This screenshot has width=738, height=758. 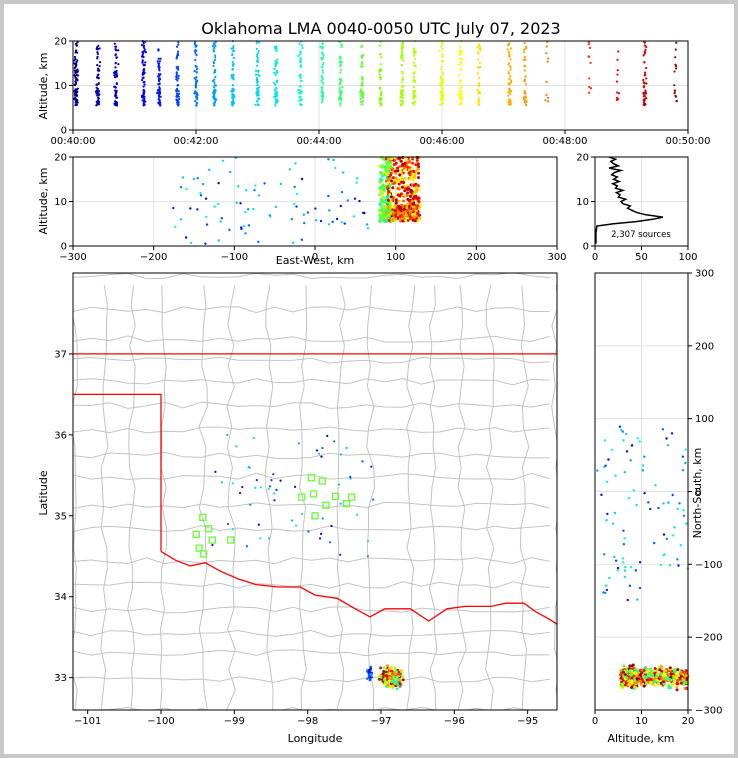 I want to click on x-tick-label: −96, so click(x=454, y=721).